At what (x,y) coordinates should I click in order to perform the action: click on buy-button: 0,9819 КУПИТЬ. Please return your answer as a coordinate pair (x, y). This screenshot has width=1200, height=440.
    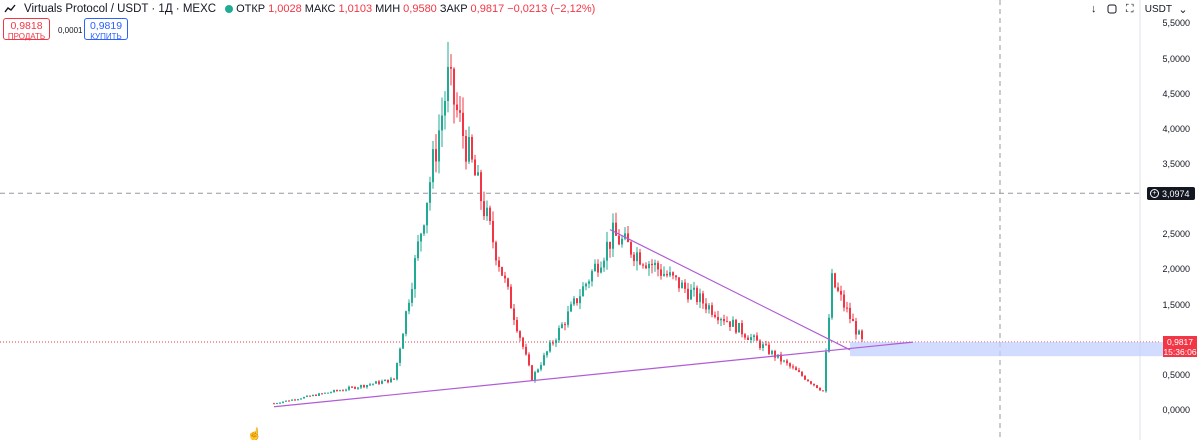
    Looking at the image, I should click on (106, 29).